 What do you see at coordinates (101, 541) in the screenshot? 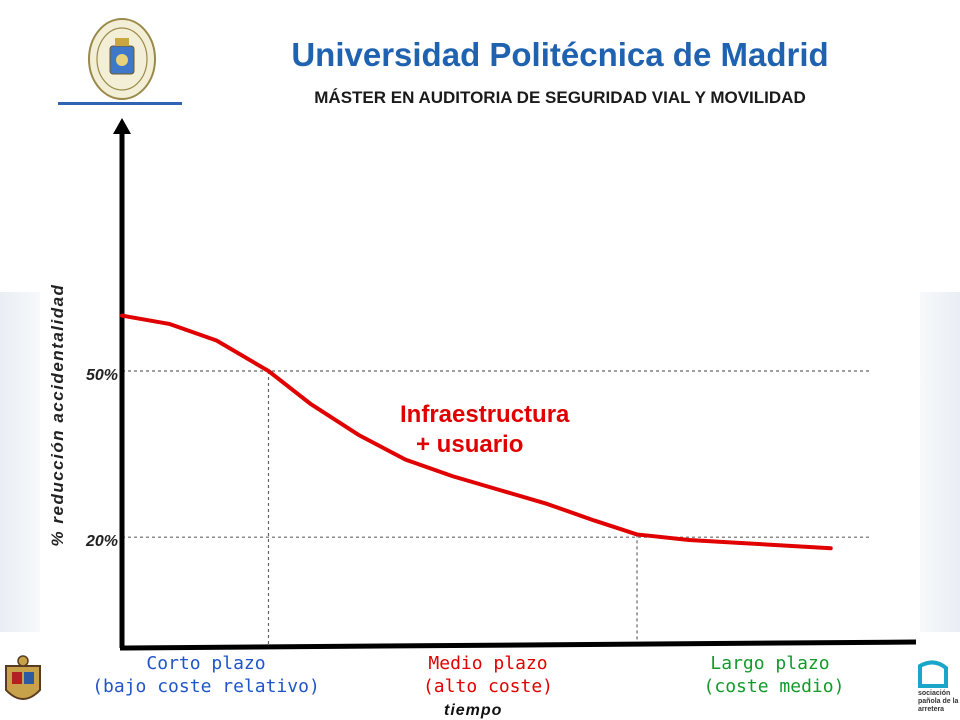
I see `y-tick-label-1: 20%` at bounding box center [101, 541].